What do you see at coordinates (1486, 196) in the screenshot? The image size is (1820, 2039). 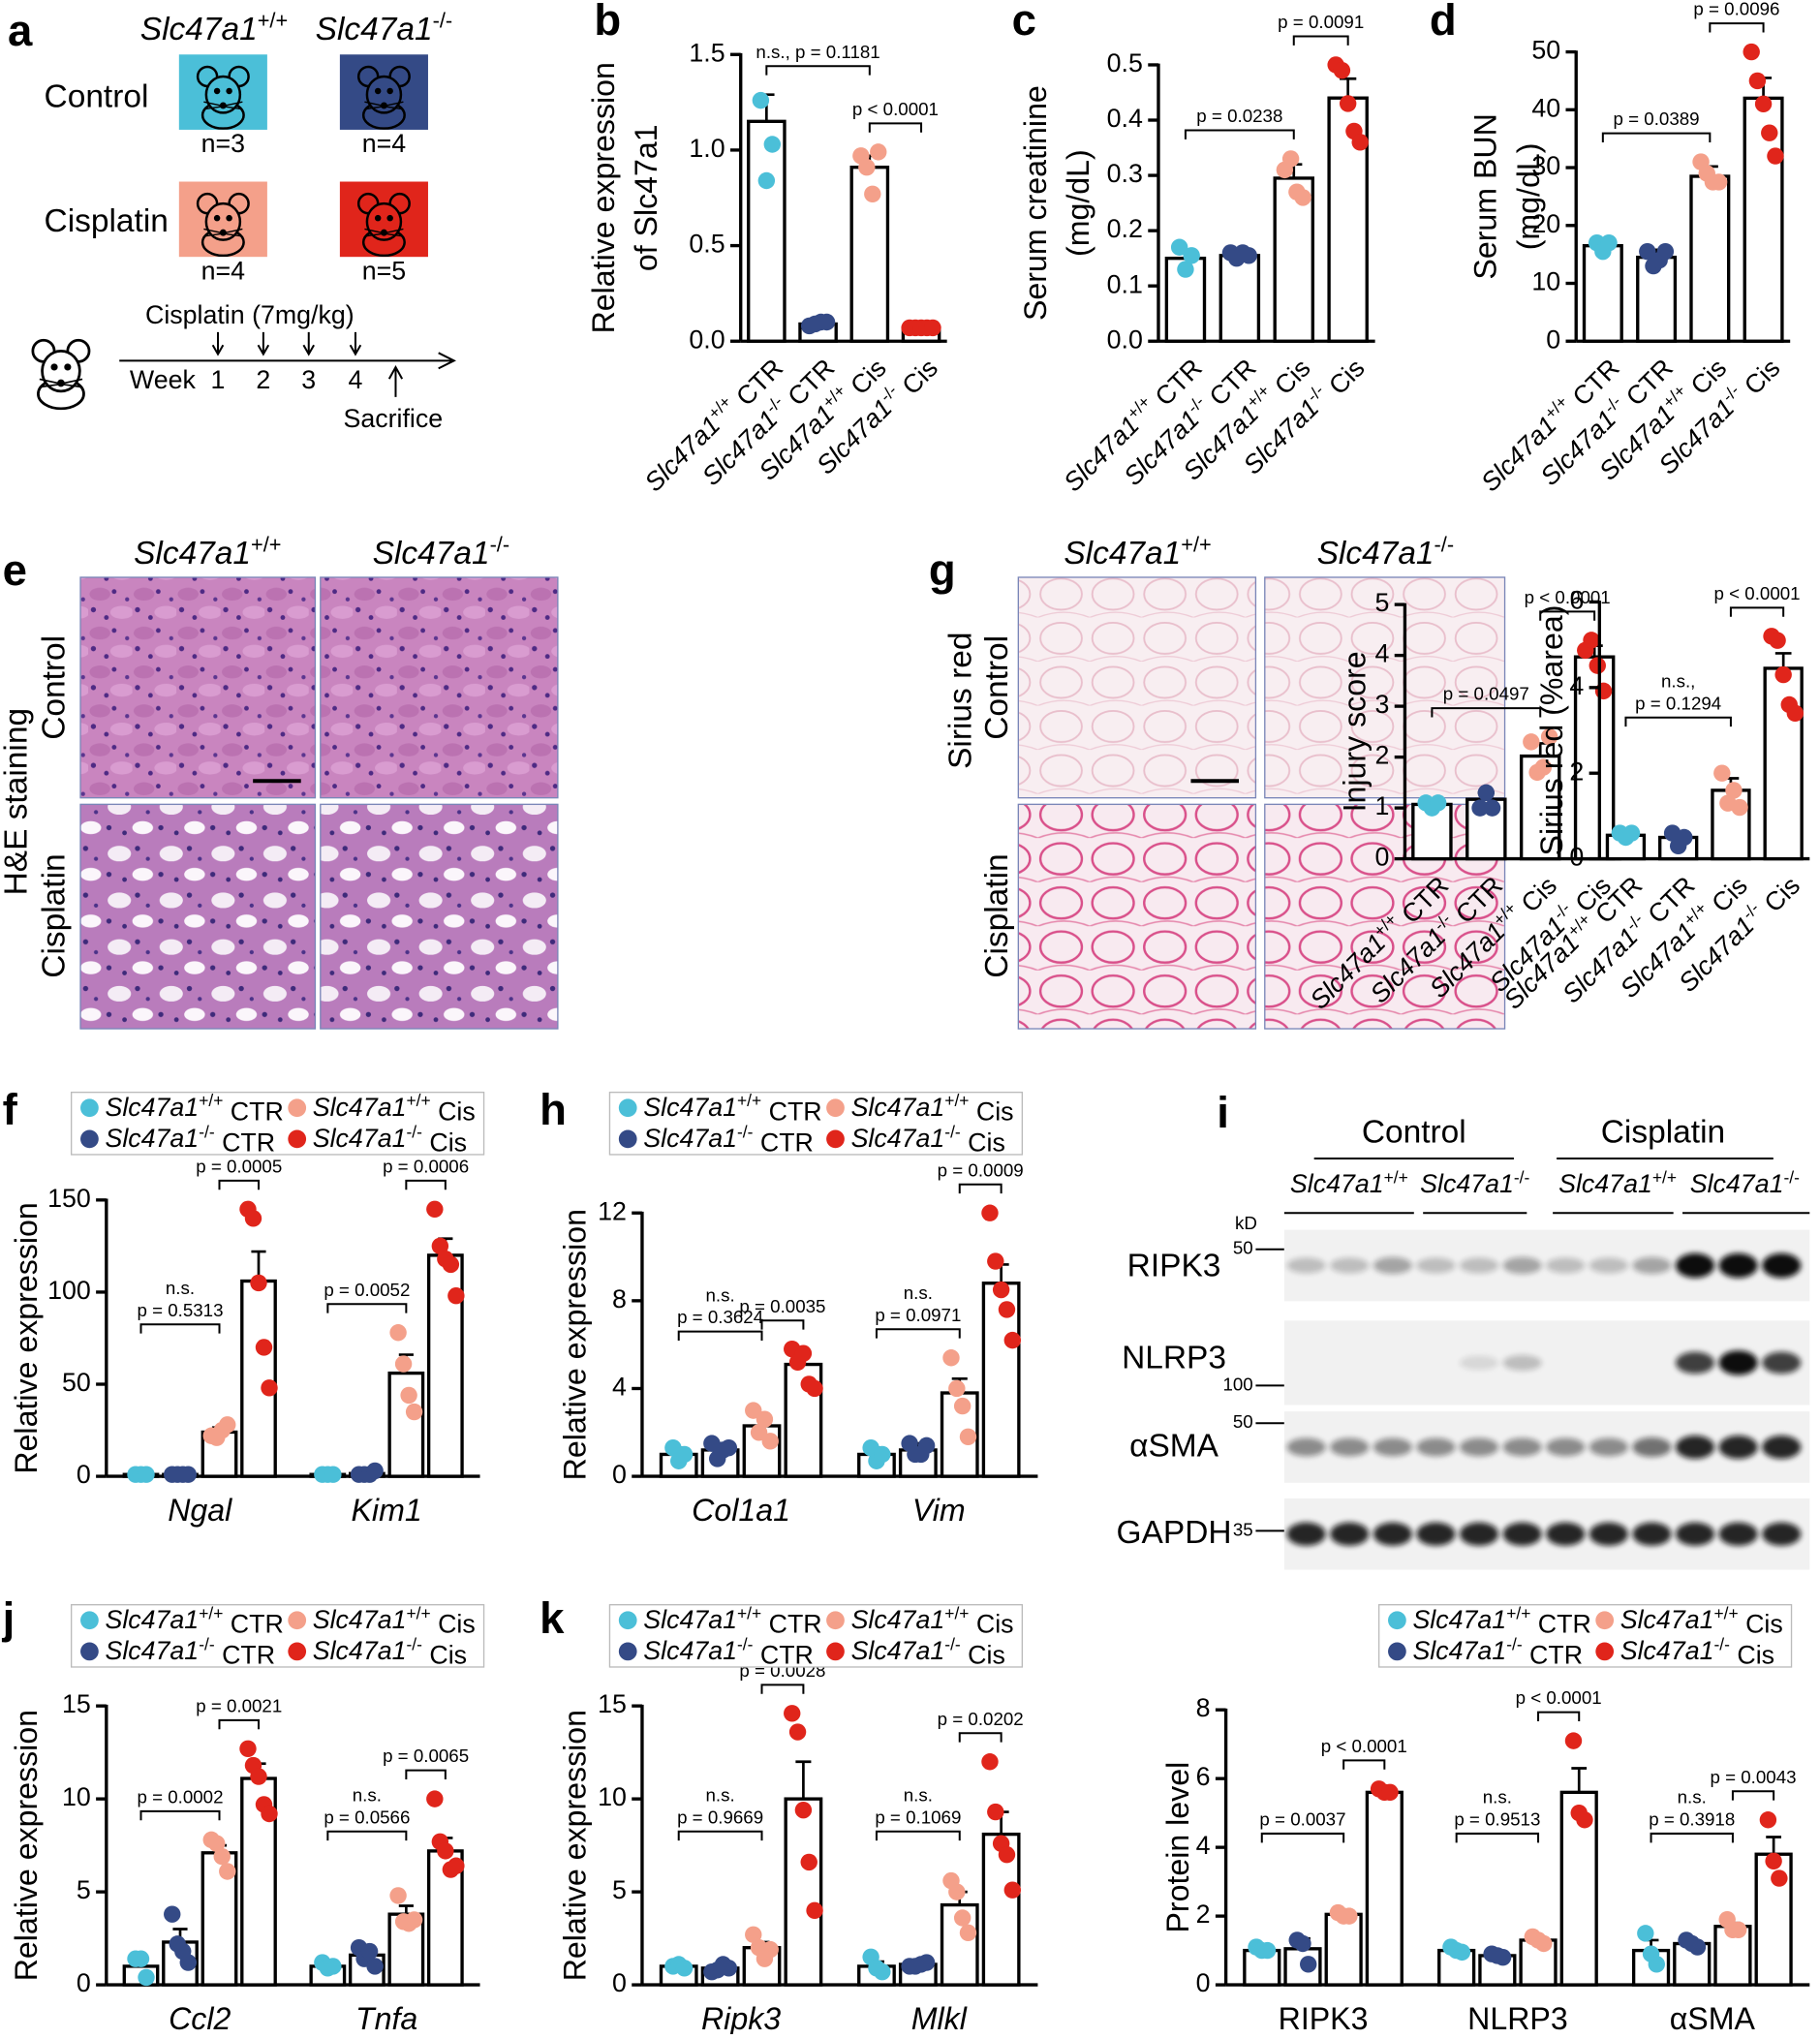 I see `y-axis-label: Serum BUN` at bounding box center [1486, 196].